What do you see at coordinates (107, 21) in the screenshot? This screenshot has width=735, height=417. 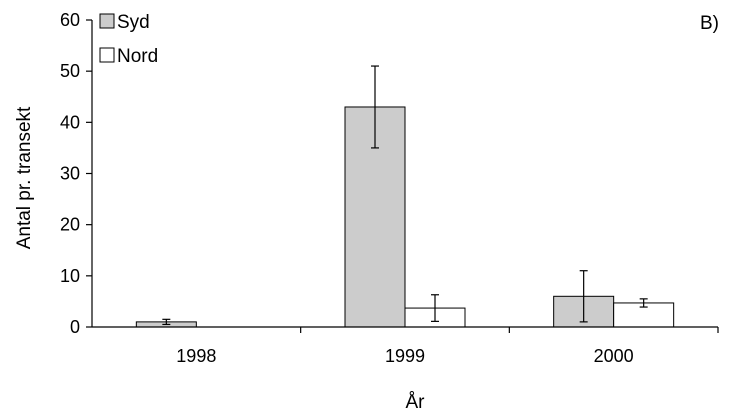 I see `legend-swatch-syd` at bounding box center [107, 21].